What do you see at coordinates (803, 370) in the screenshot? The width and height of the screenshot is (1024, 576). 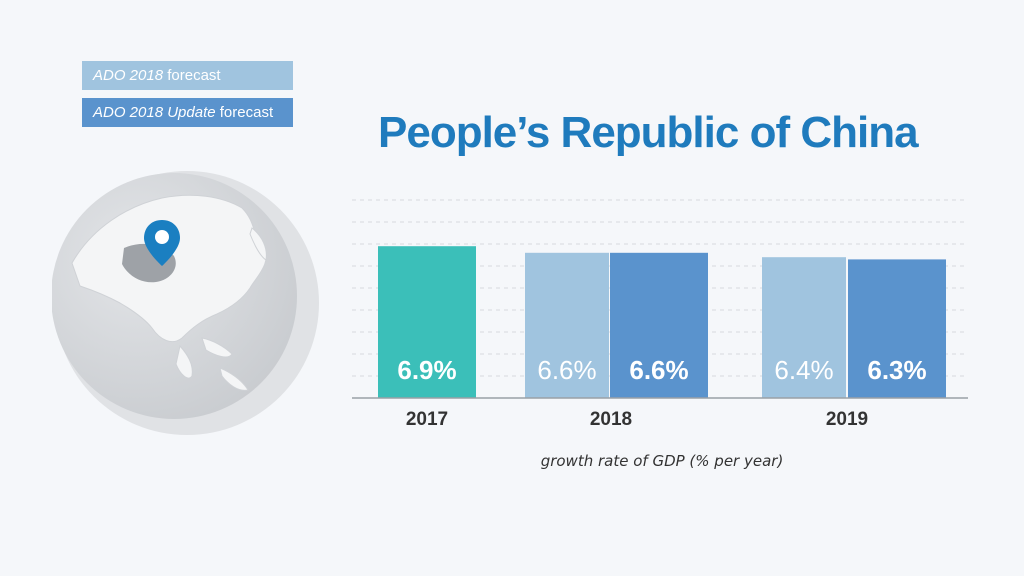 I see `bar-value-label: 6.4%` at bounding box center [803, 370].